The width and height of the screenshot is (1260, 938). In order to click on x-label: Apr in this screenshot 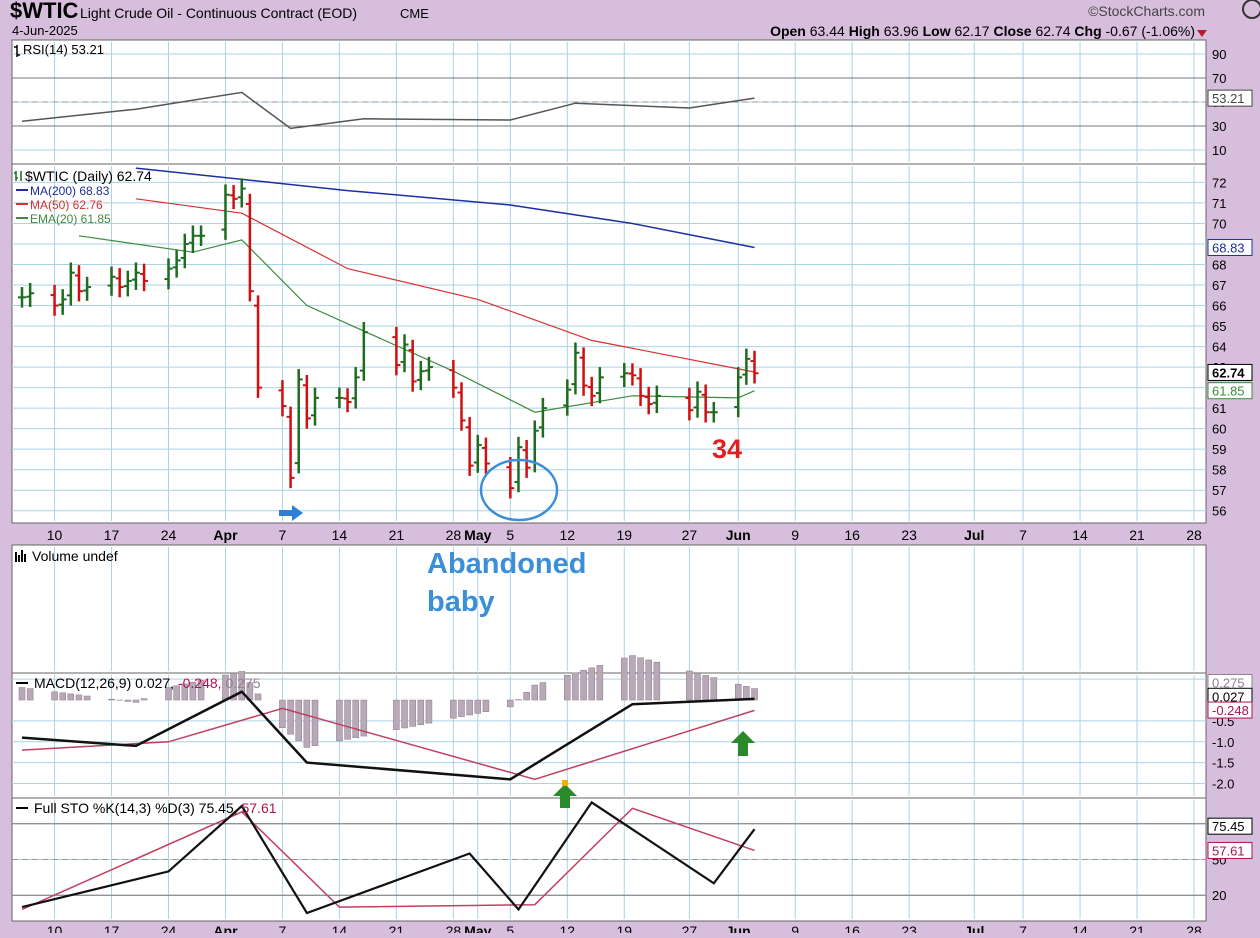, I will do `click(225, 535)`.